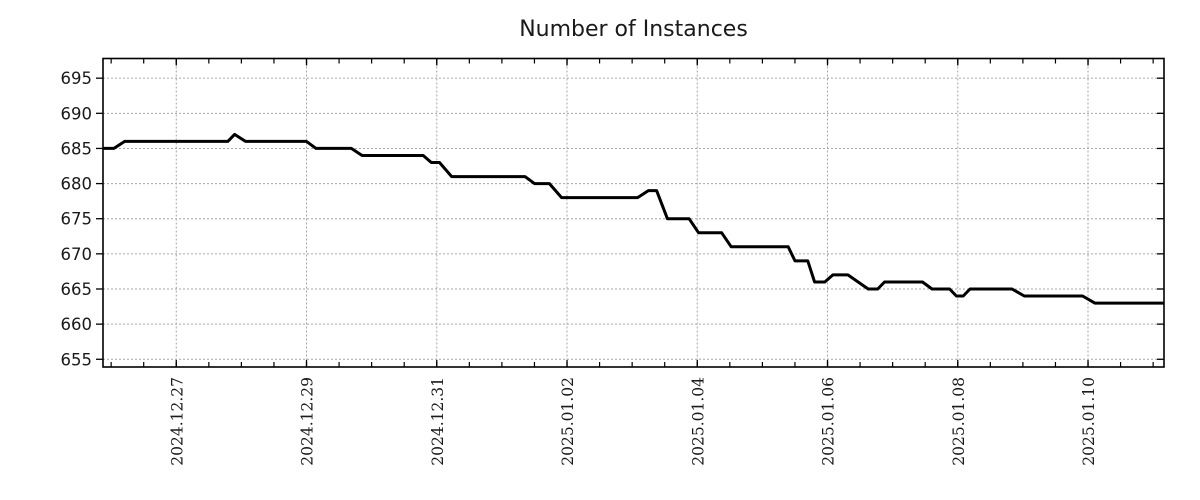 Image resolution: width=1200 pixels, height=500 pixels. What do you see at coordinates (77, 359) in the screenshot?
I see `y-tick-label: 655` at bounding box center [77, 359].